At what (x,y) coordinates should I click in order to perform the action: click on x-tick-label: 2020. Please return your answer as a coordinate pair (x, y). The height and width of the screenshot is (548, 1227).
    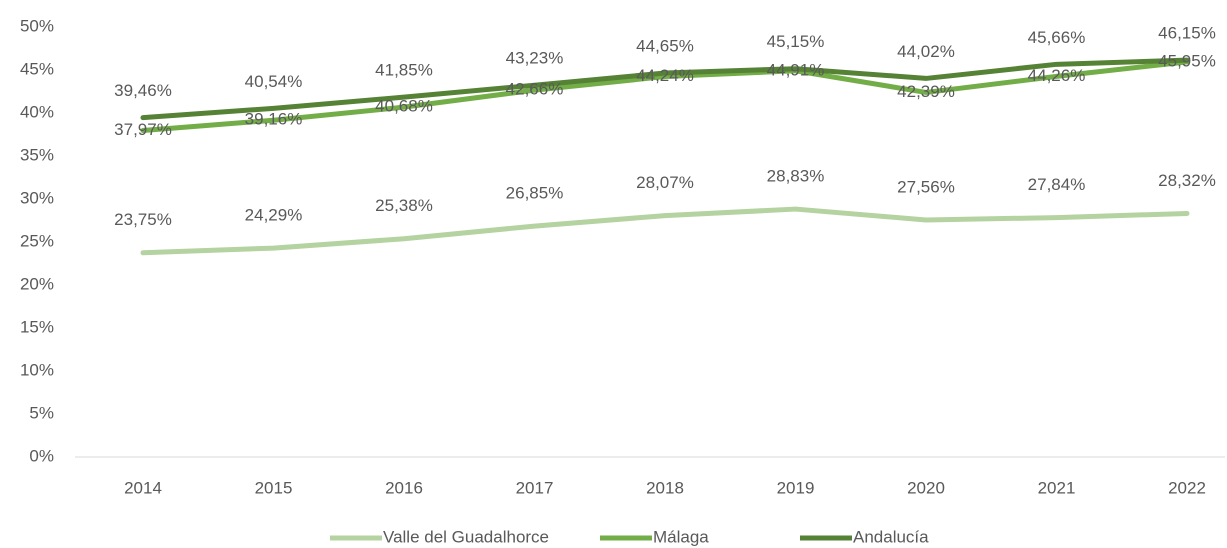
    Looking at the image, I should click on (926, 487).